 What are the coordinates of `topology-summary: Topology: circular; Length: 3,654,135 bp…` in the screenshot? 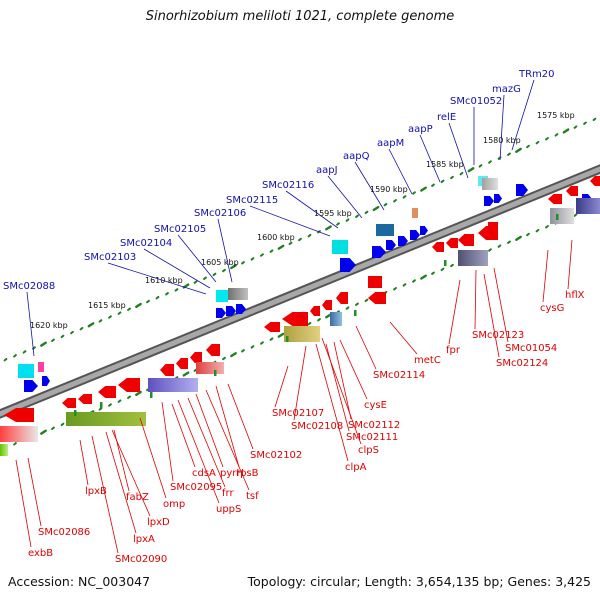 It's located at (419, 581).